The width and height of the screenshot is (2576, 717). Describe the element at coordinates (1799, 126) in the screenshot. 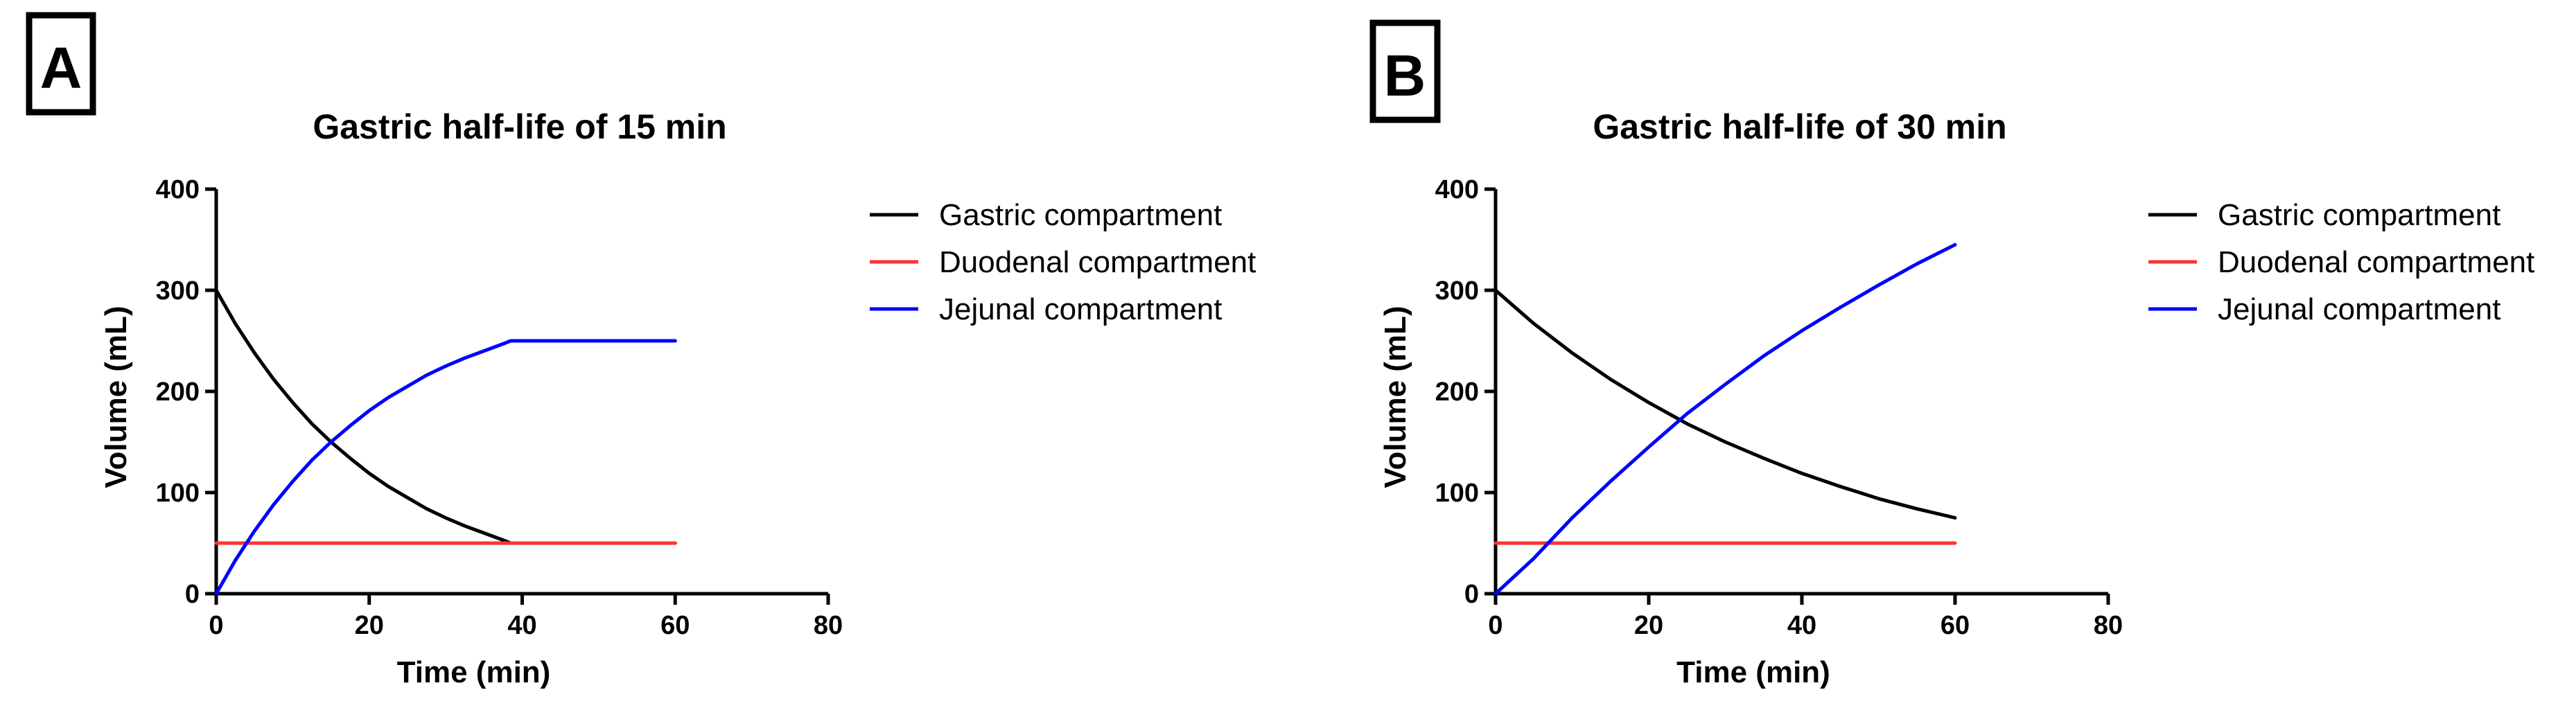

I see `chart-title: Gastric half-life of 30 min` at that location.